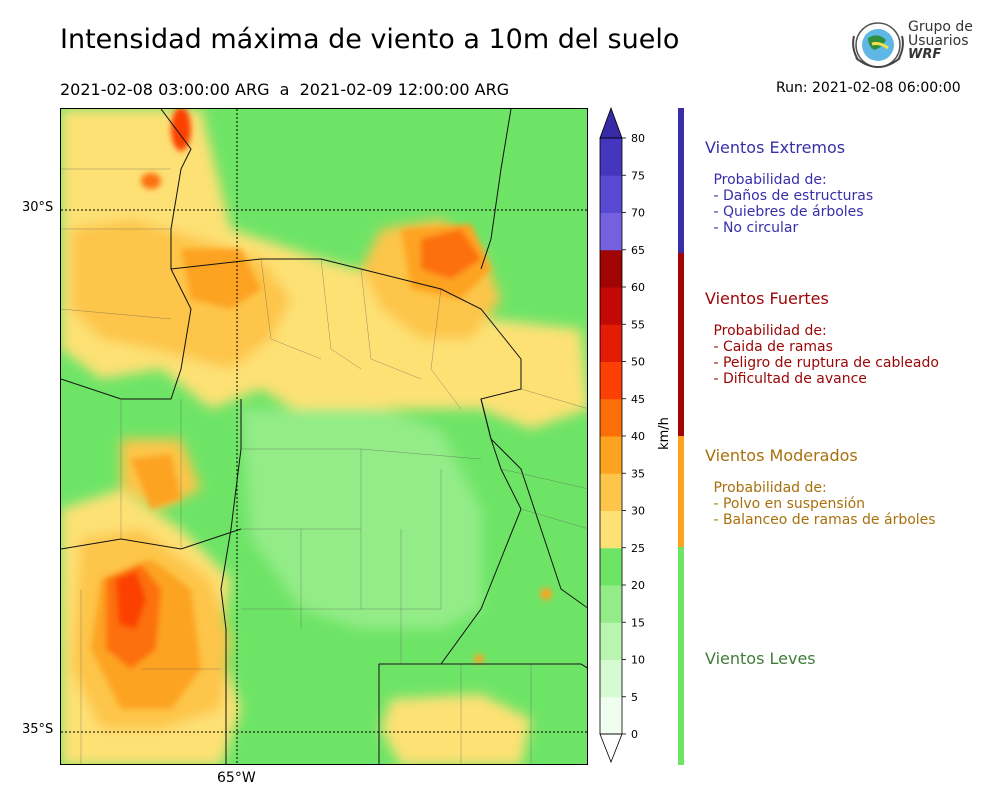 The height and width of the screenshot is (800, 1000). Describe the element at coordinates (638, 399) in the screenshot. I see `colorbar-tick-label: 45` at that location.